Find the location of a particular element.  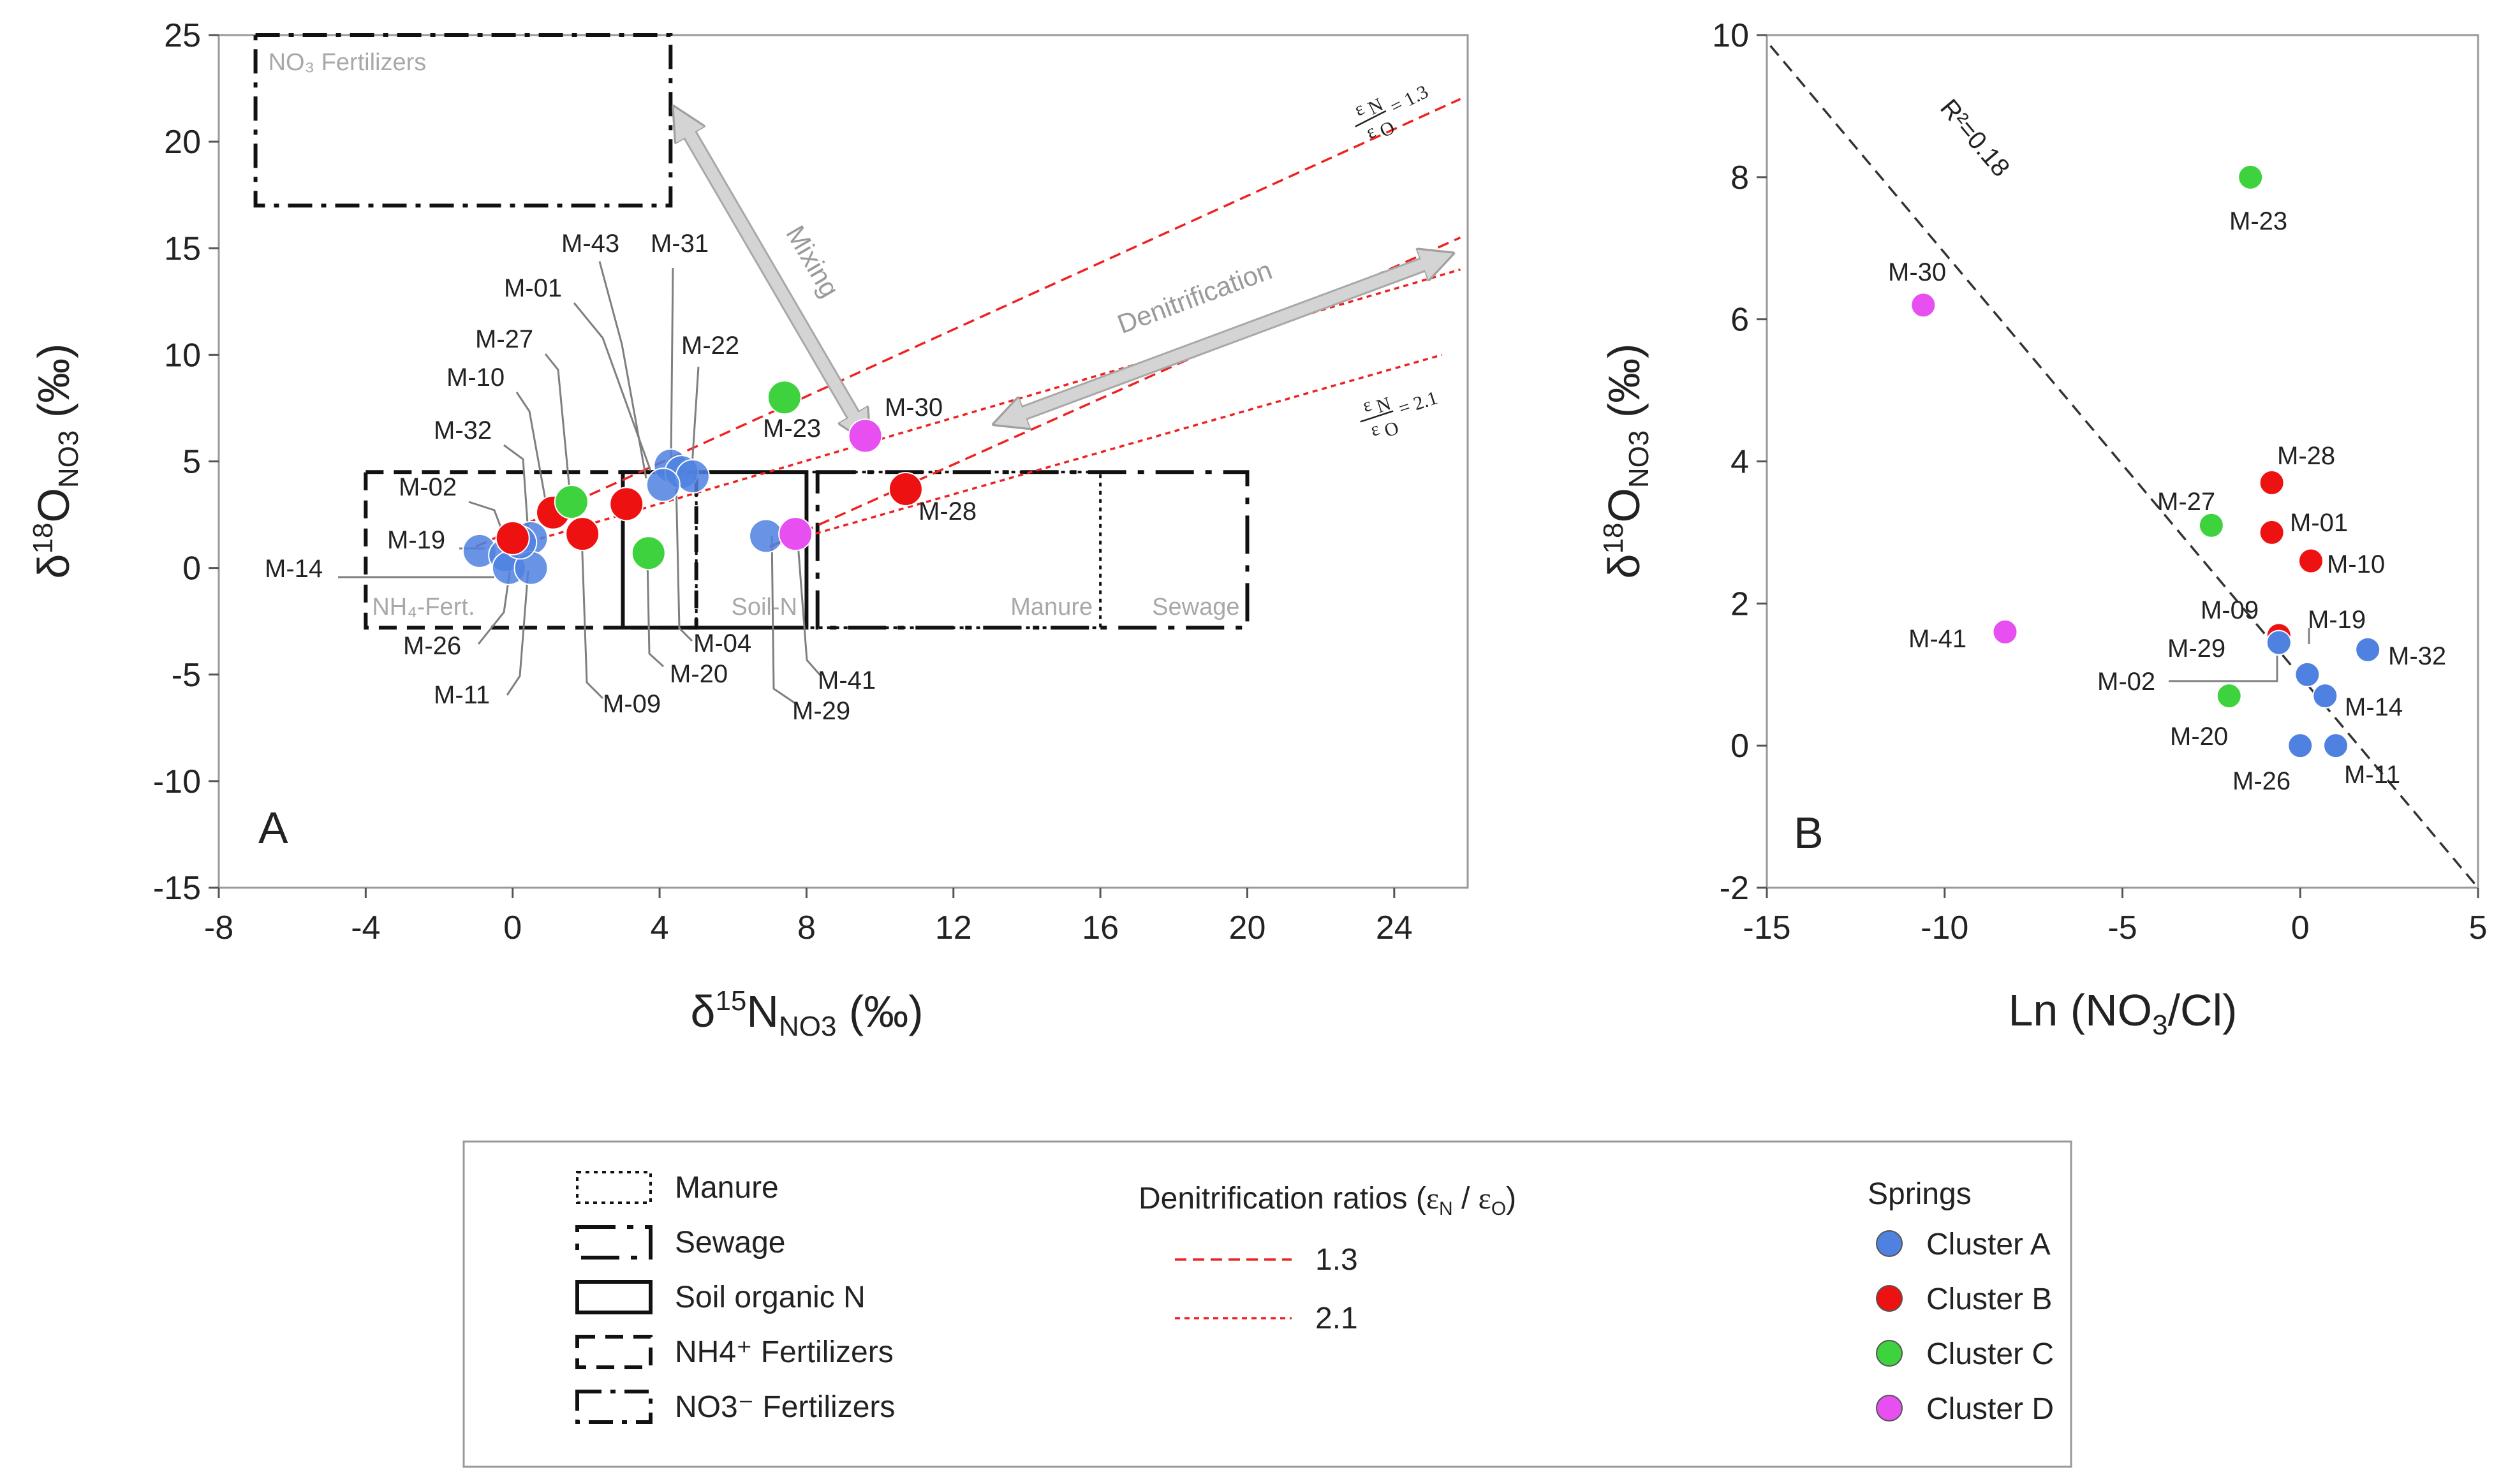

panel-b-point-label: M-29 is located at coordinates (2196, 649).